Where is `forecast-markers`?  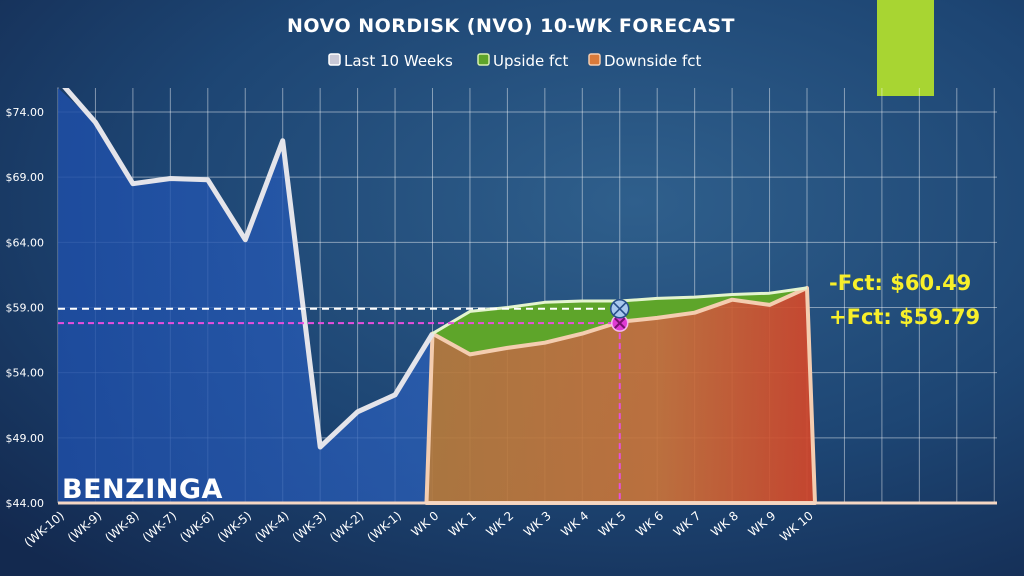 forecast-markers is located at coordinates (620, 315).